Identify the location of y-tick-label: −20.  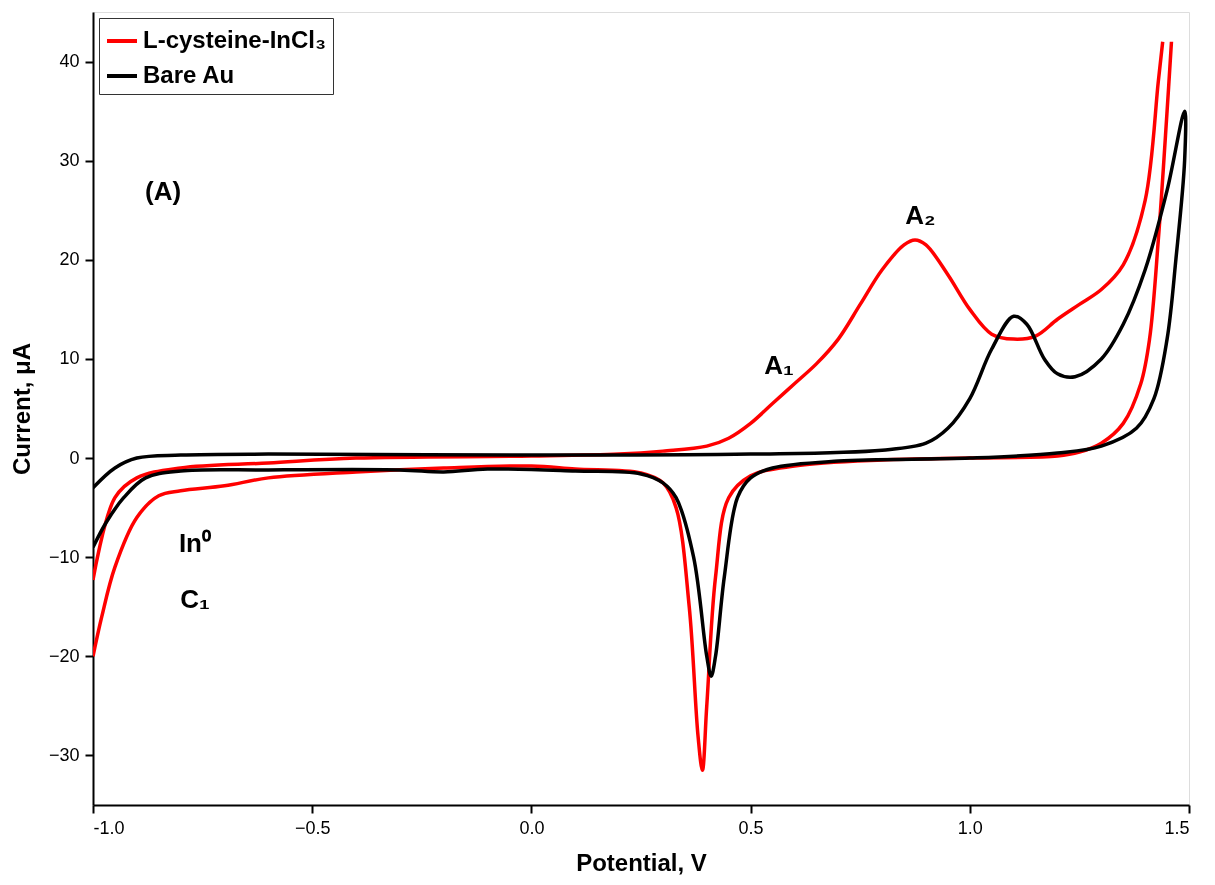
(64, 655).